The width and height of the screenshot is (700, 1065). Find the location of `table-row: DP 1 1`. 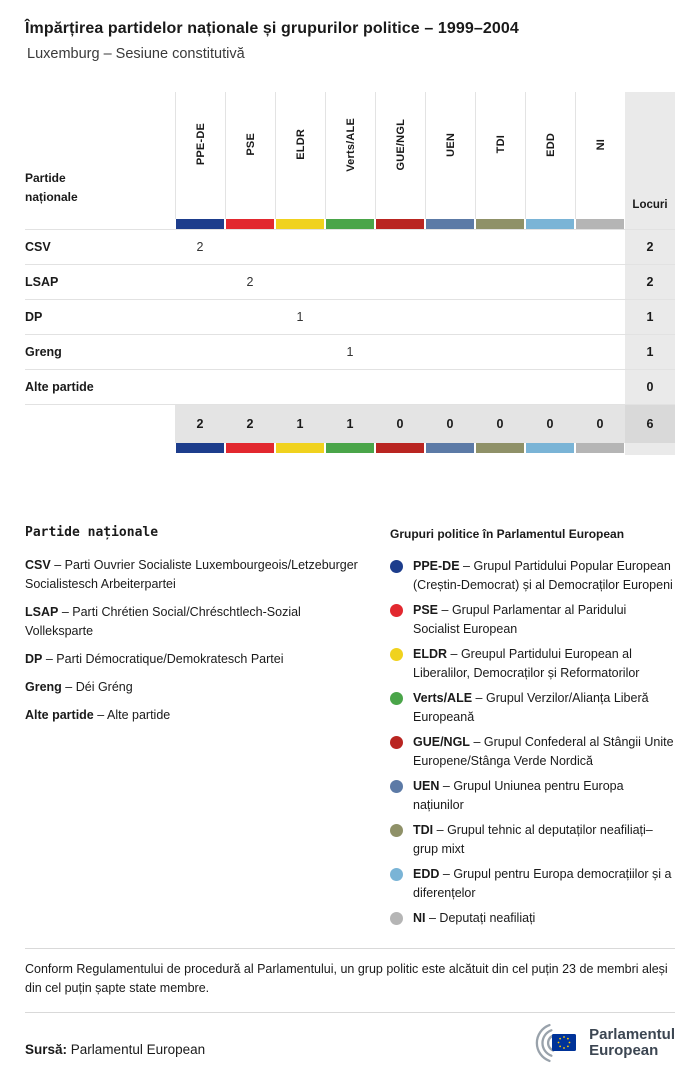

table-row: DP 1 1 is located at coordinates (350, 317).